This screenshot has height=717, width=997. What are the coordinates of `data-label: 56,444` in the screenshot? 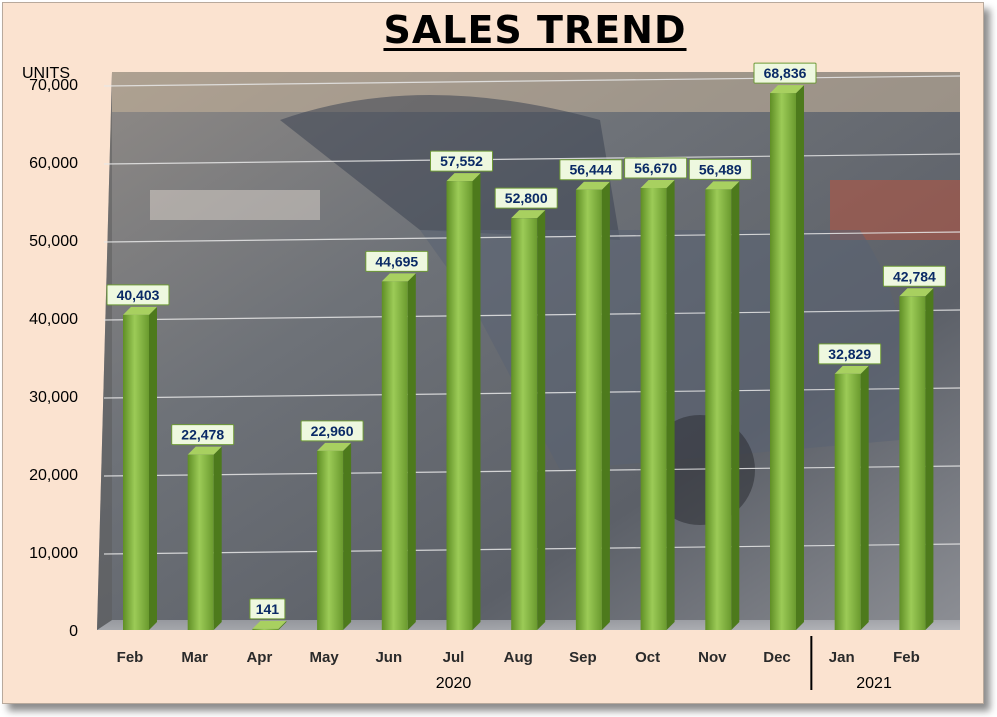 It's located at (590, 170).